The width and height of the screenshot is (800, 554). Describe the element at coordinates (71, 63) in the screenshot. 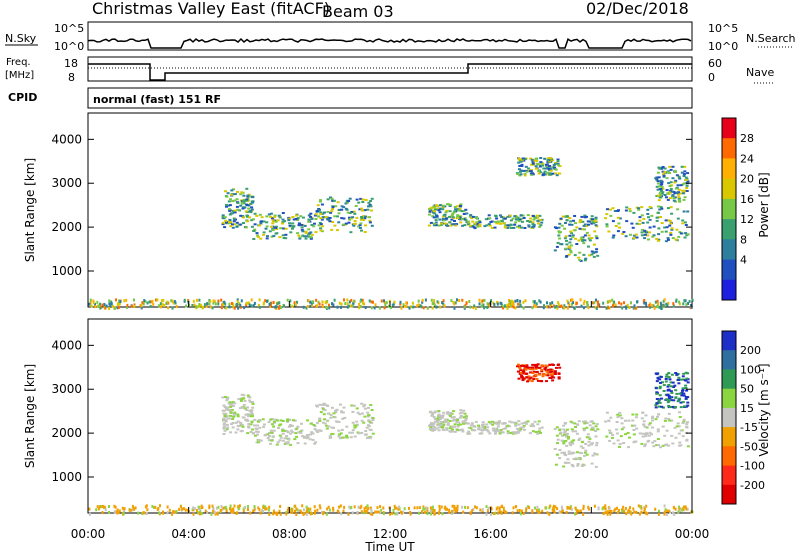

I see `freq-tick-top: 18` at that location.